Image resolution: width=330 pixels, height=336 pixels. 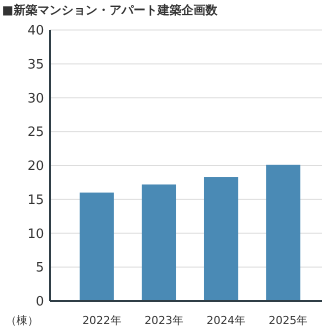 I want to click on y-tick-label: 30, so click(x=35, y=98).